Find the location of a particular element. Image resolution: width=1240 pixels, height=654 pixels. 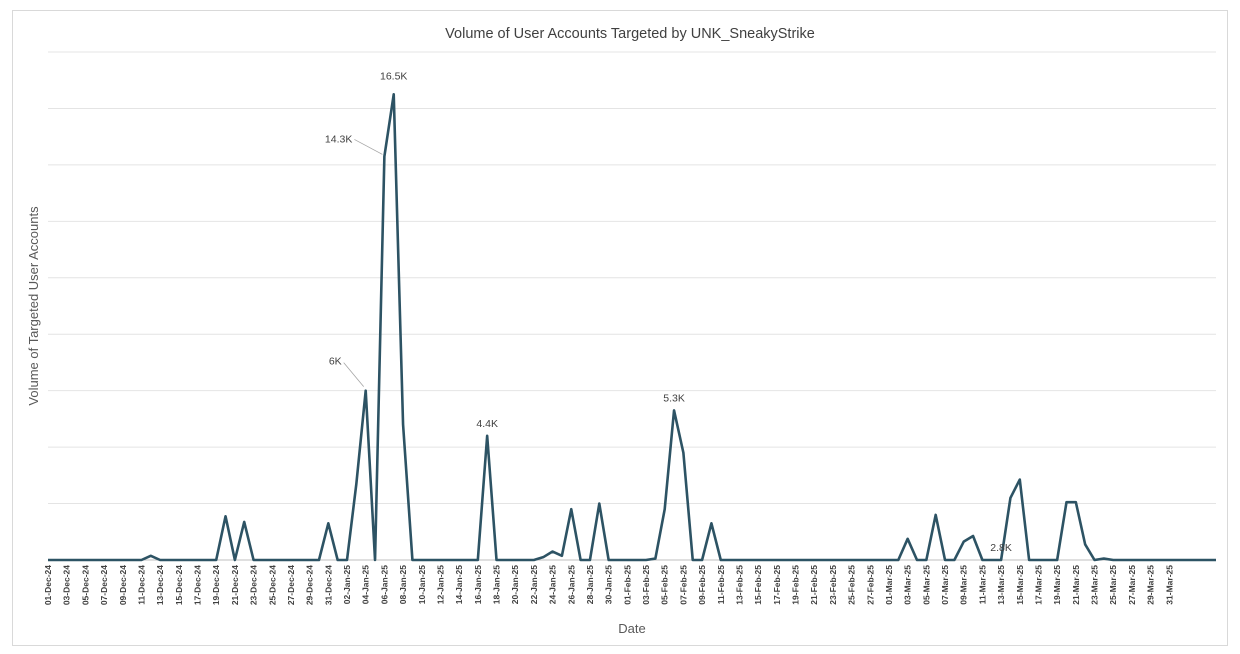

x-tick-label: 08-Jan-25 is located at coordinates (403, 584).